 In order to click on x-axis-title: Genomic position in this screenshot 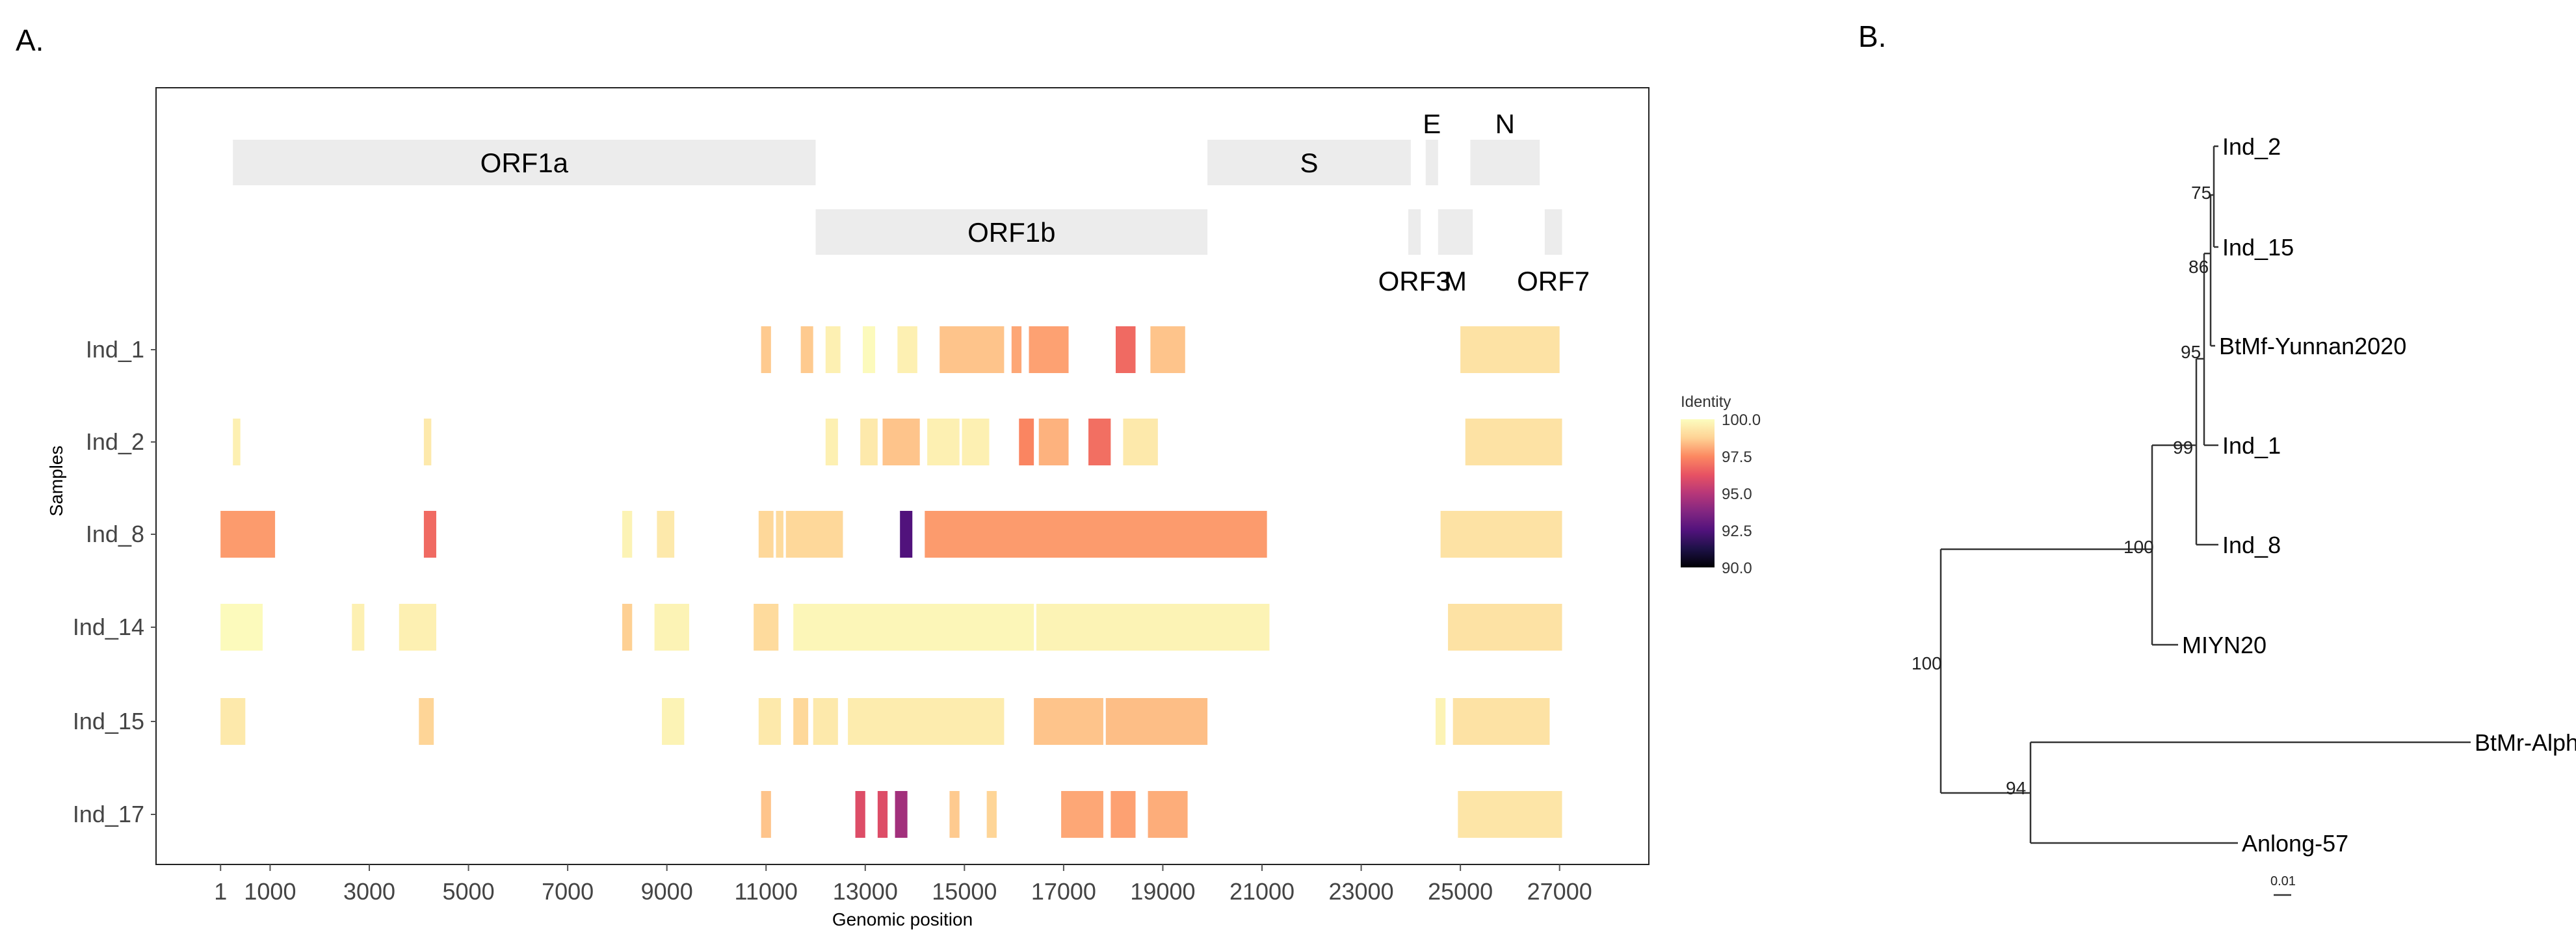, I will do `click(902, 919)`.